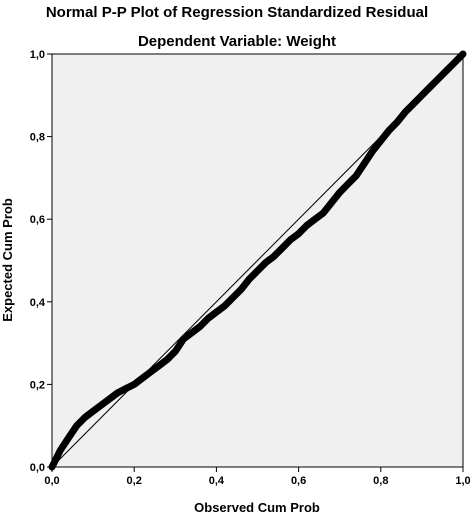 The image size is (474, 517). What do you see at coordinates (380, 481) in the screenshot?
I see `x-tick-label: 0,8` at bounding box center [380, 481].